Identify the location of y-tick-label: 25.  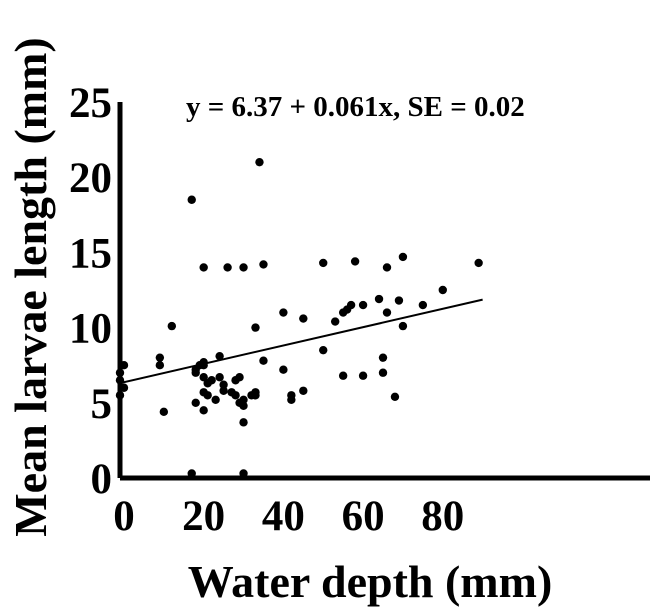
(90, 103).